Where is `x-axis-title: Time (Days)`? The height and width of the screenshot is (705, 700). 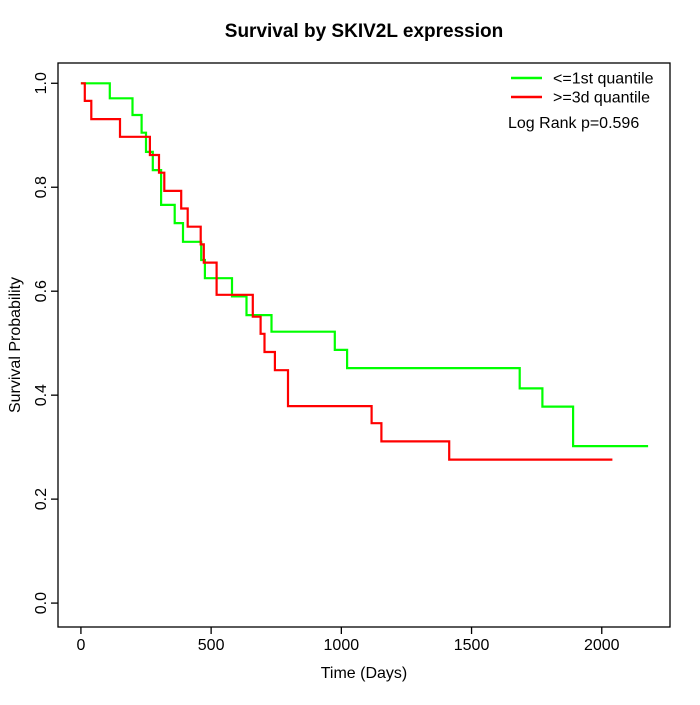
x-axis-title: Time (Days) is located at coordinates (364, 673).